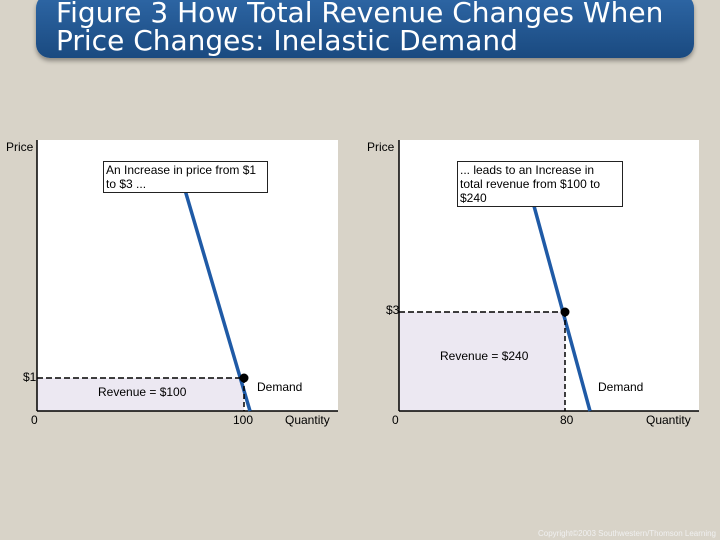  What do you see at coordinates (279, 387) in the screenshot?
I see `left-demand-label: Demand` at bounding box center [279, 387].